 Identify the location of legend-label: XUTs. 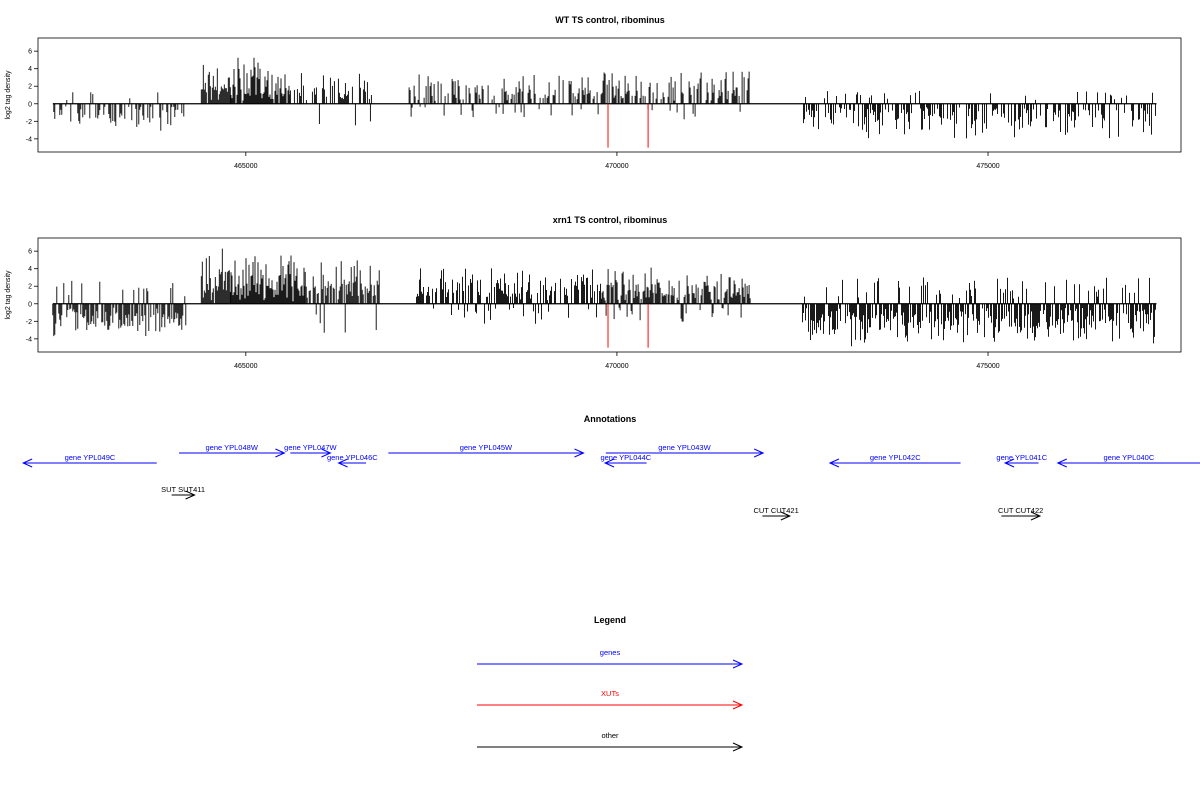
(610, 693).